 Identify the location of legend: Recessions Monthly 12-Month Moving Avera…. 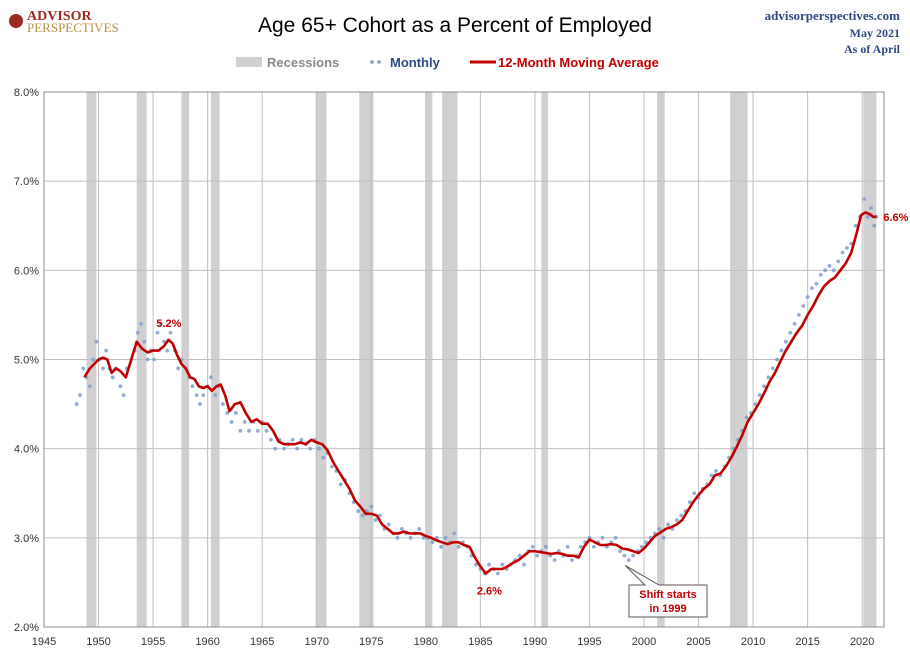
(447, 62).